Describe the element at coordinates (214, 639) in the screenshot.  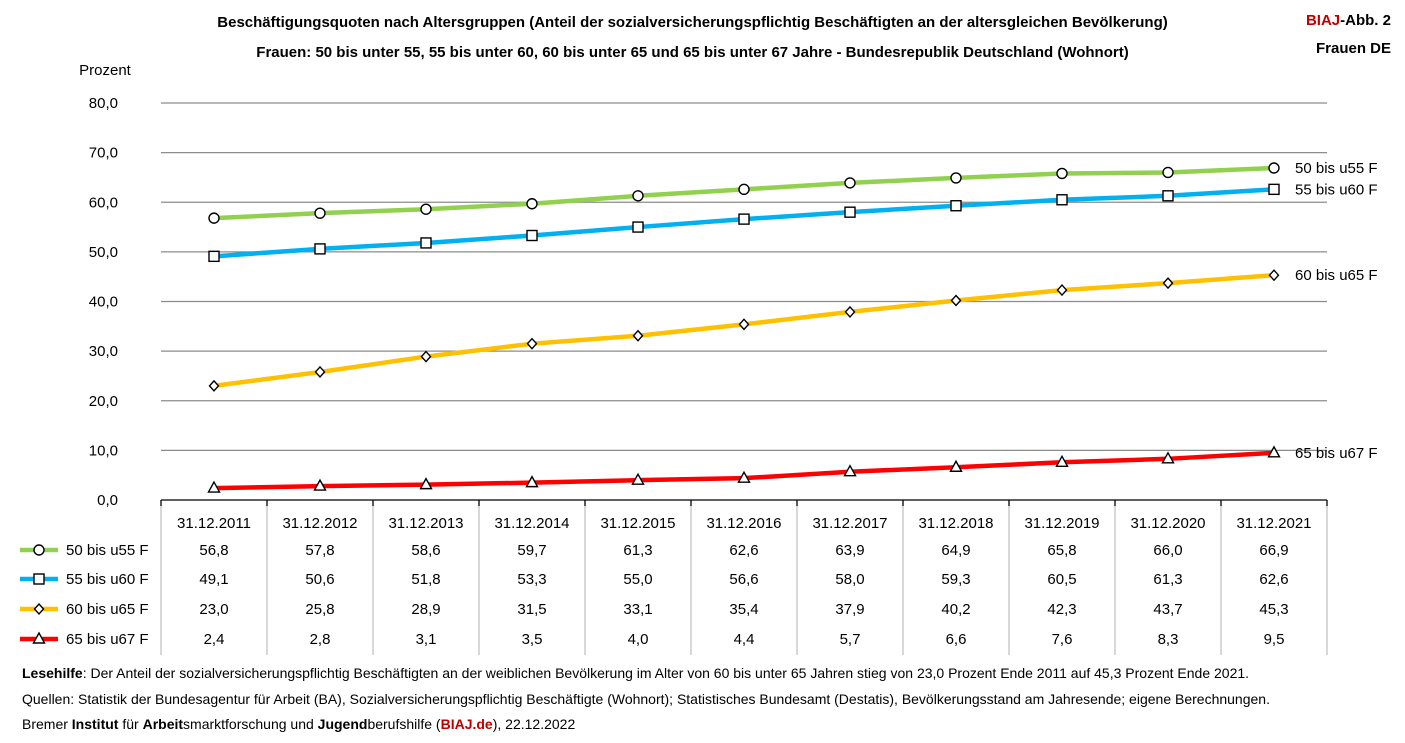
I see `table-value: 2,4` at that location.